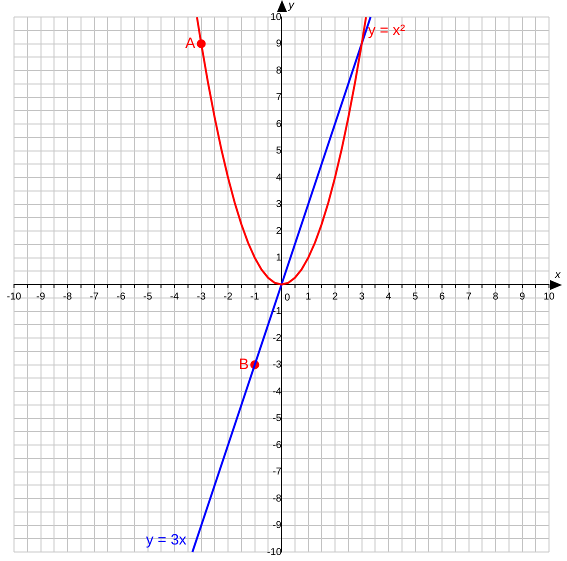  I want to click on series-label: y = 3x, so click(166, 540).